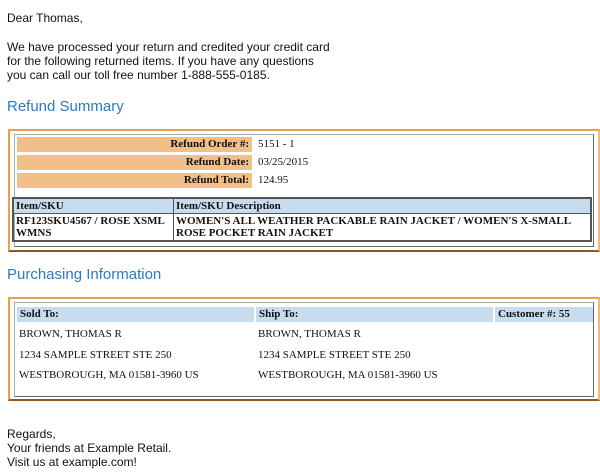  What do you see at coordinates (309, 334) in the screenshot?
I see `ship-to-name: BROWN, THOMAS R` at bounding box center [309, 334].